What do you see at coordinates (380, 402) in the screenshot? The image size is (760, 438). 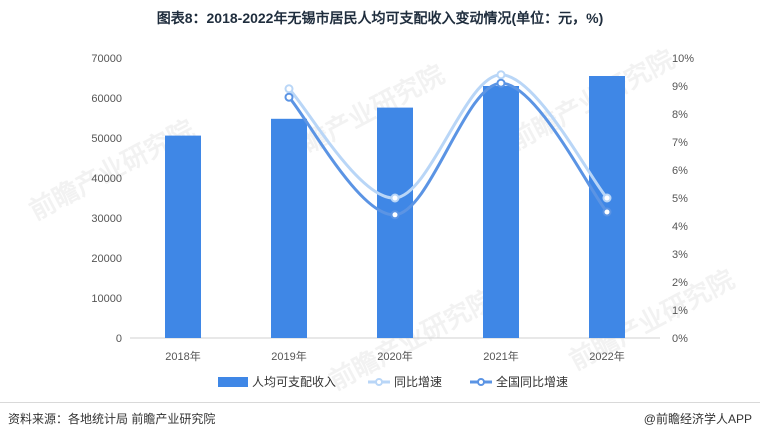 I see `footer-divider` at bounding box center [380, 402].